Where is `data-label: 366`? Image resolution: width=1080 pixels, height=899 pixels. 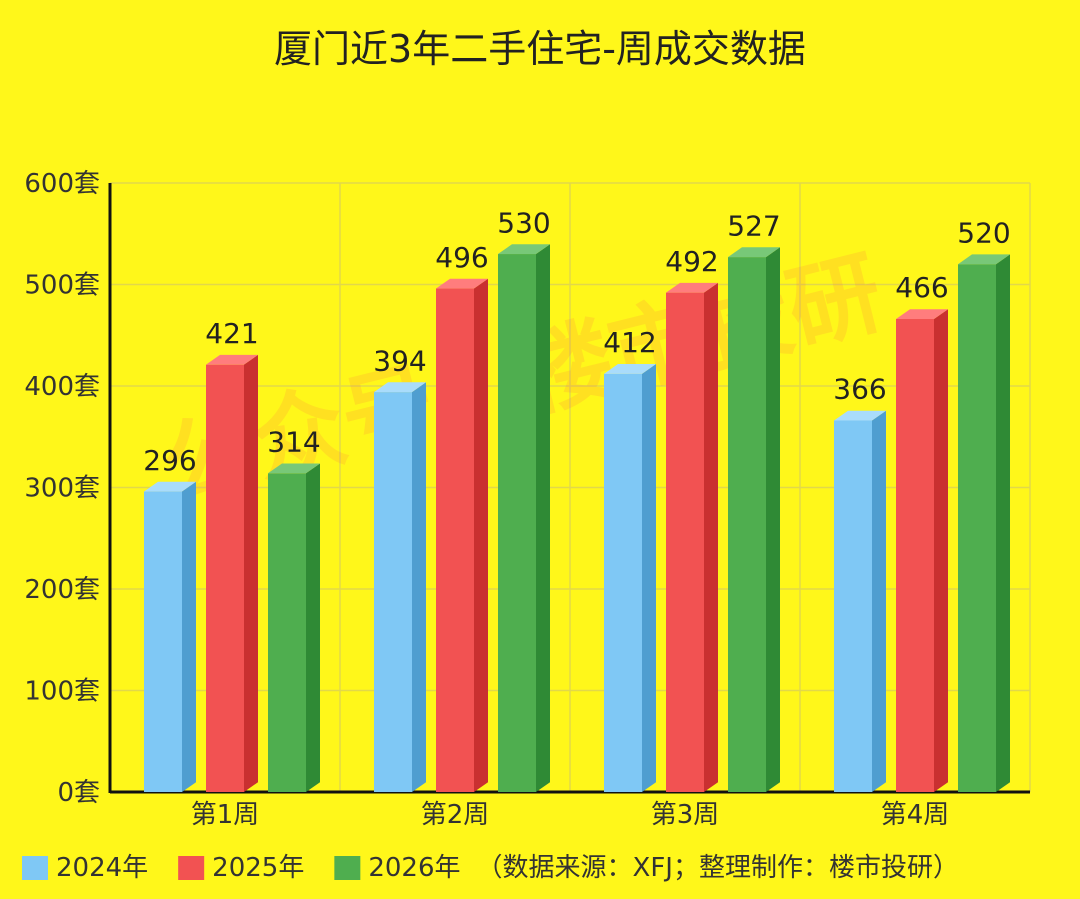 data-label: 366 is located at coordinates (859, 389).